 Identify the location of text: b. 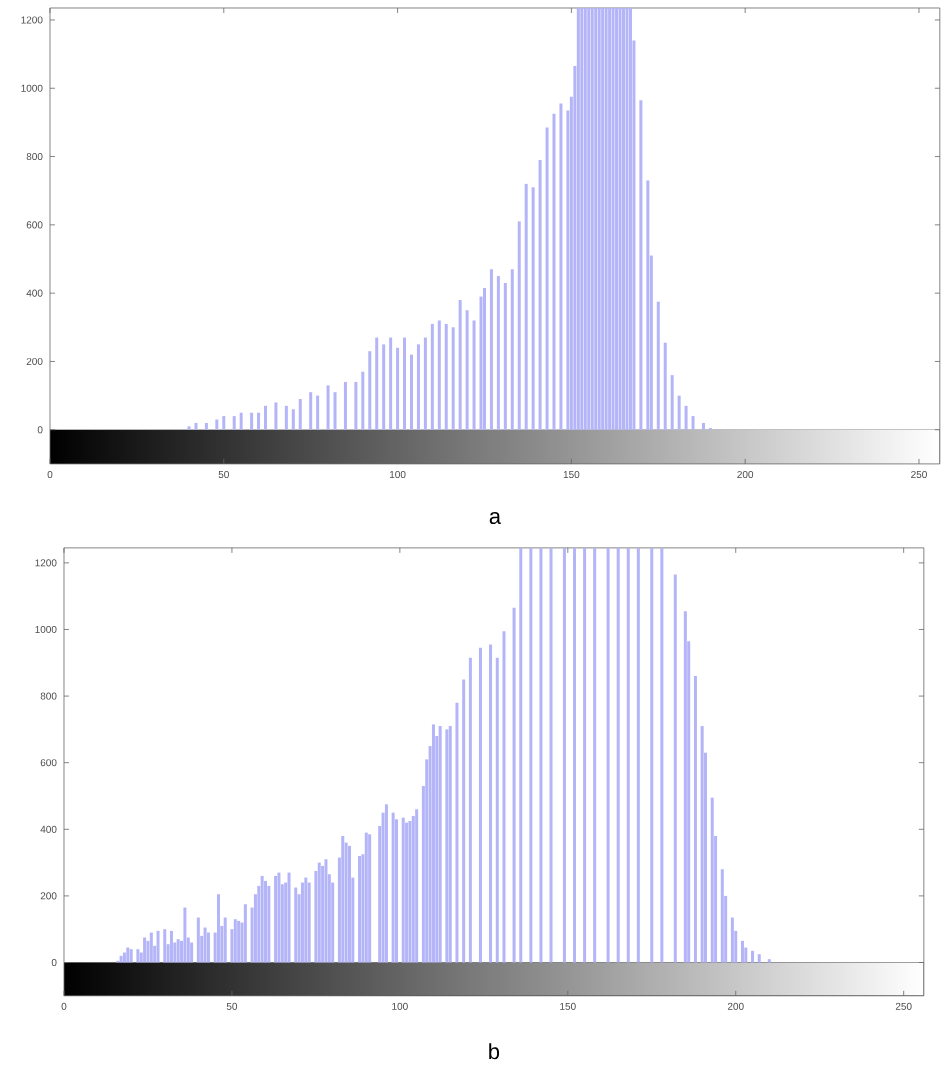
(494, 1051).